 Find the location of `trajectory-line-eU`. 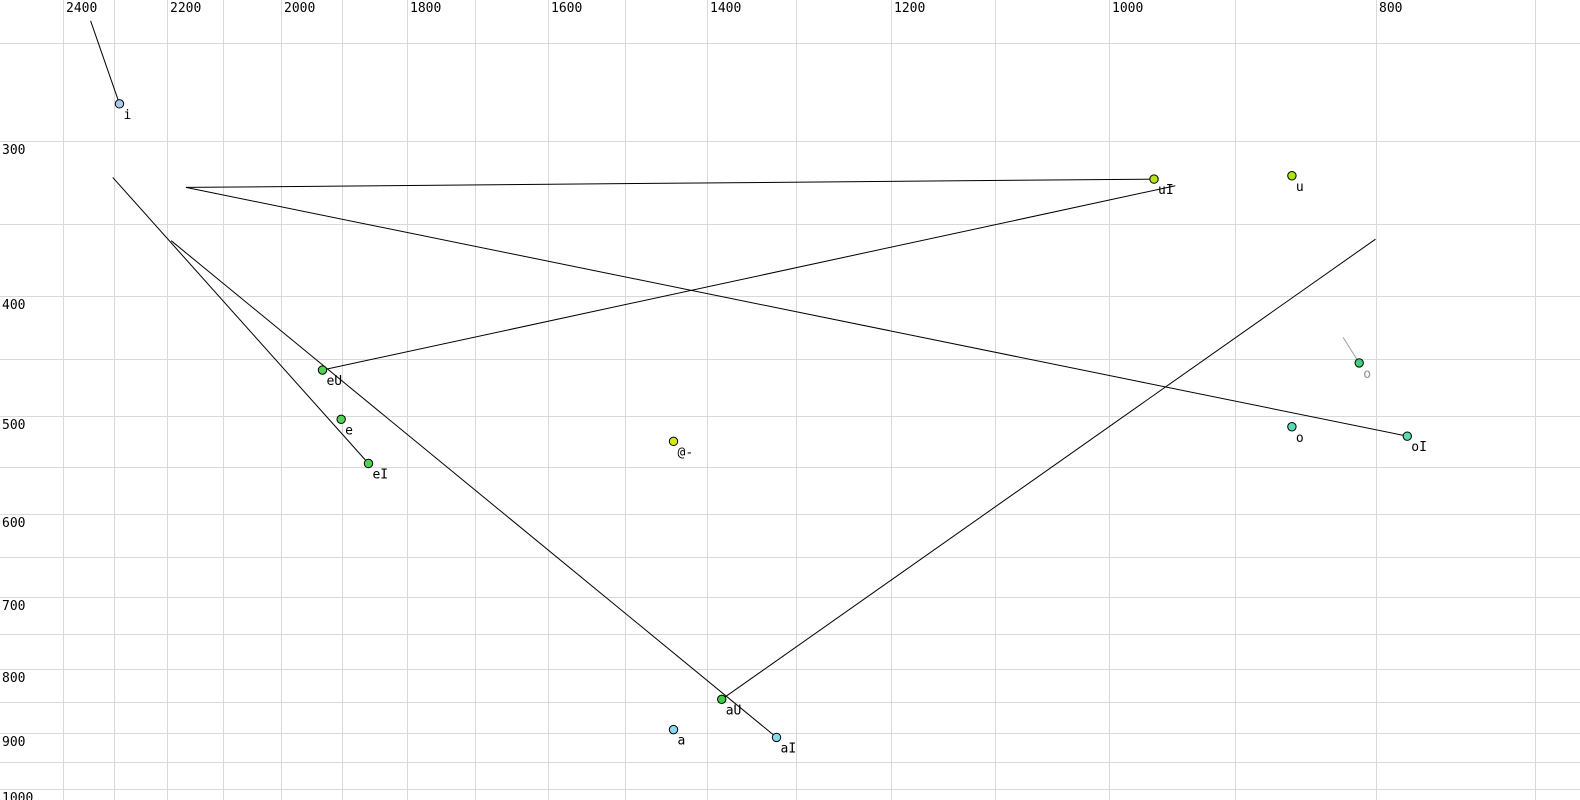

trajectory-line-eU is located at coordinates (749, 278).